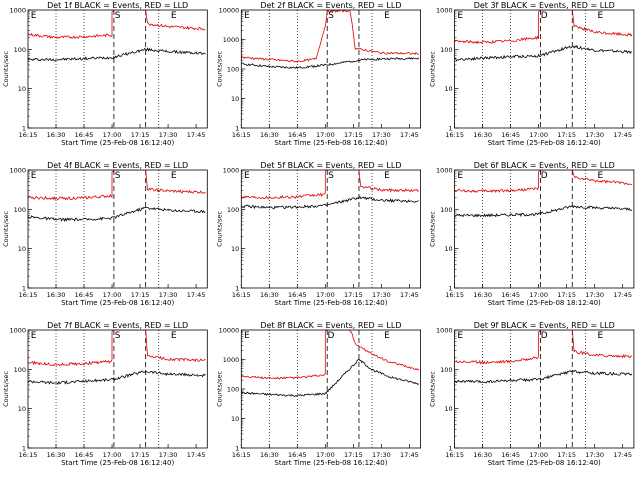 This screenshot has width=640, height=480. Describe the element at coordinates (544, 5) in the screenshot. I see `panel-title: Det 3f BLACK = Events, RED = LLD` at that location.